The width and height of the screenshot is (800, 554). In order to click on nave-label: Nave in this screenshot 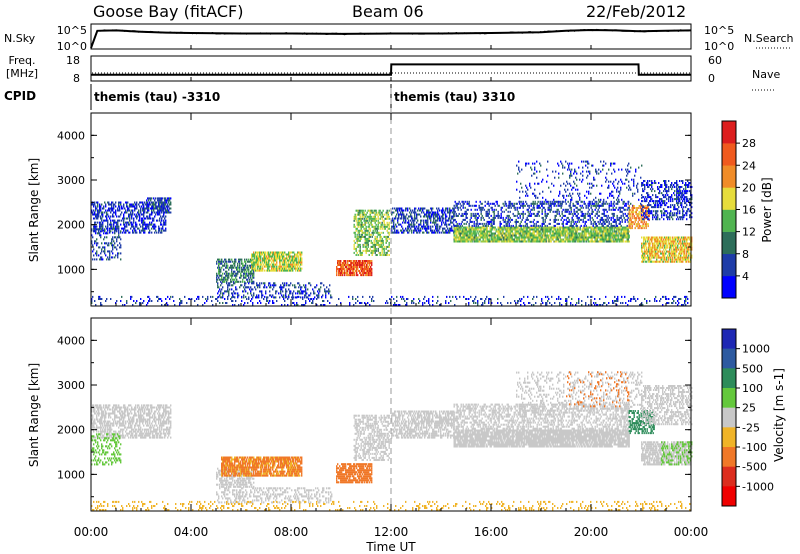, I will do `click(766, 74)`.